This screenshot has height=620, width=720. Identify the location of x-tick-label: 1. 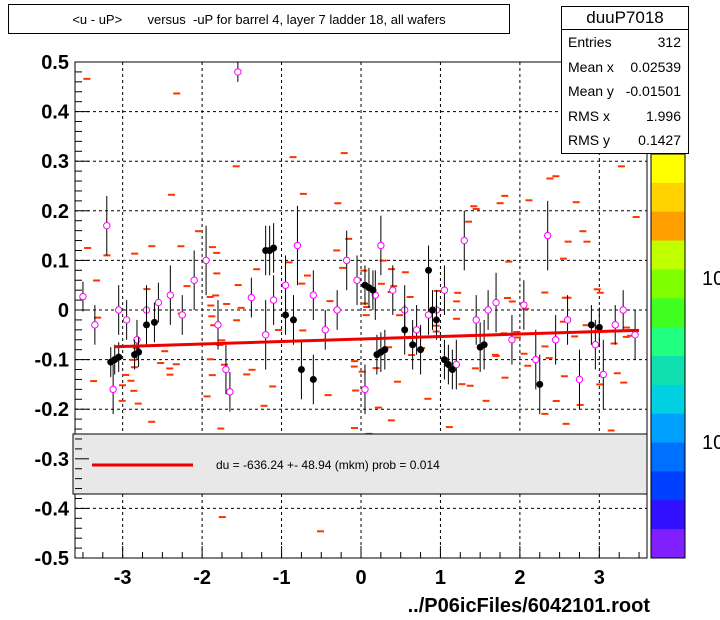
(440, 578).